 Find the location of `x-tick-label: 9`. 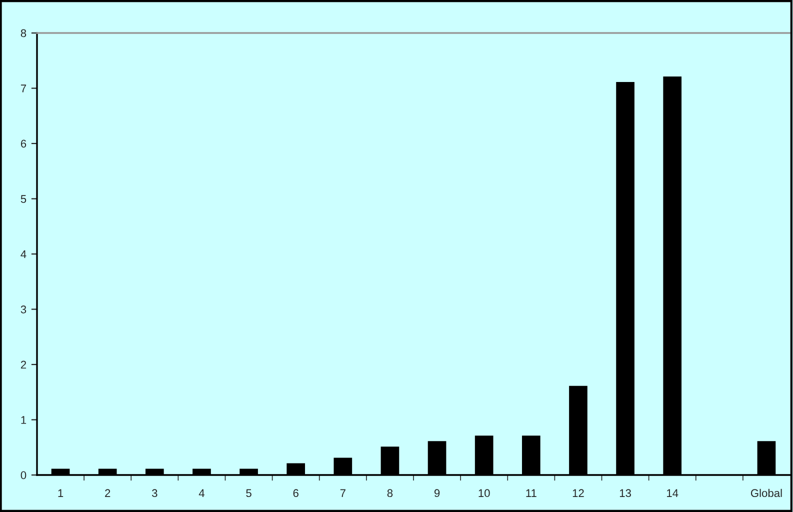

x-tick-label: 9 is located at coordinates (437, 493).